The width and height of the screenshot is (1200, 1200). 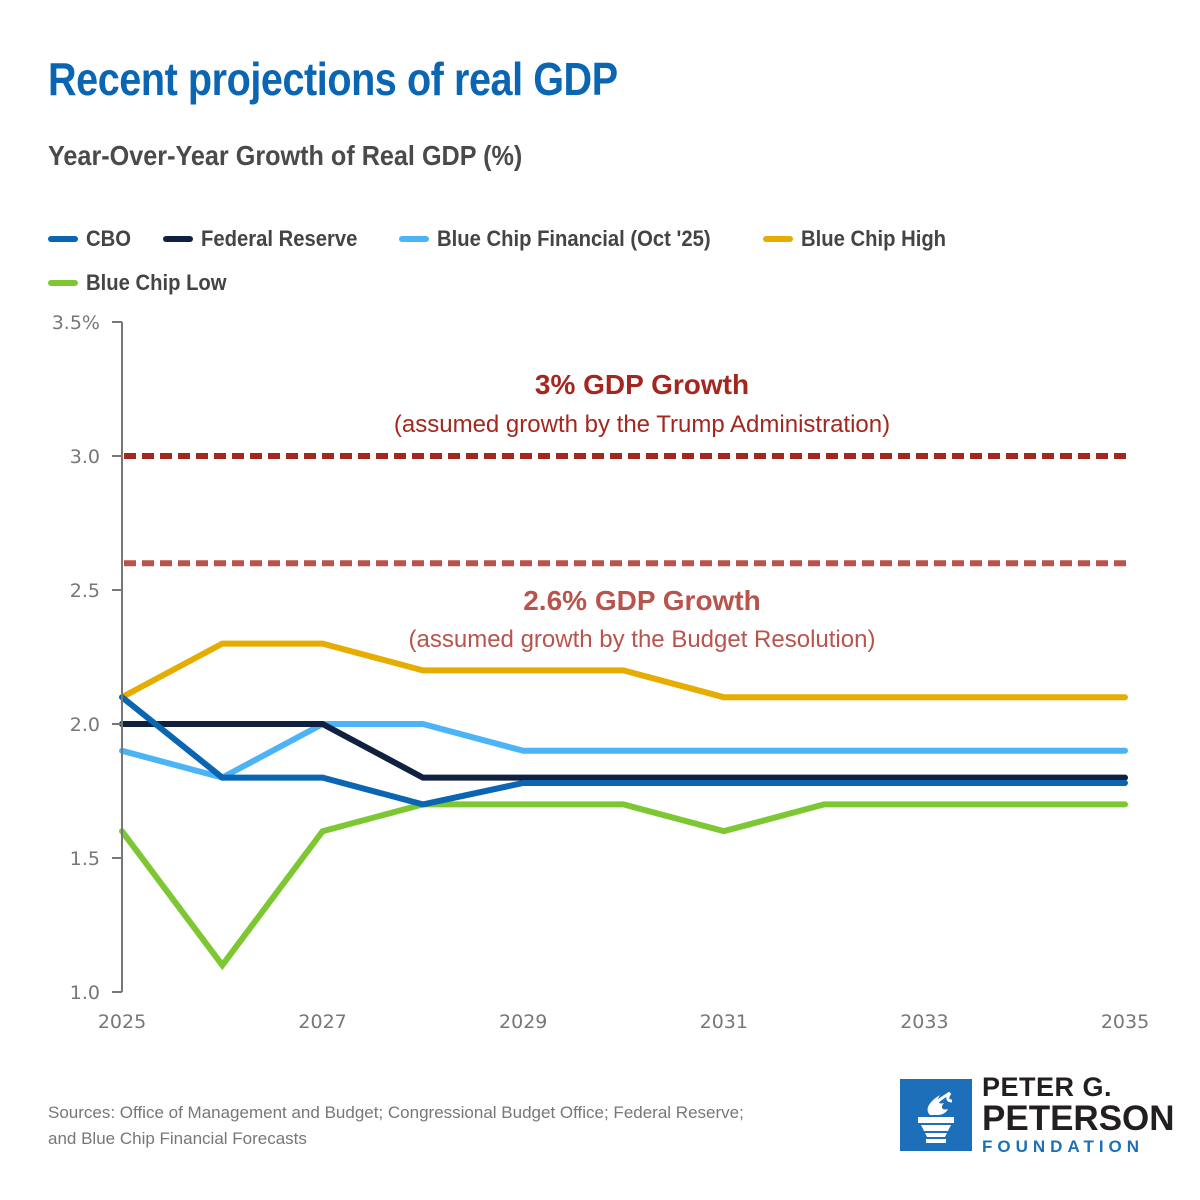 What do you see at coordinates (177, 1138) in the screenshot?
I see `sources-line-2: and Blue Chip Financial Forecasts` at bounding box center [177, 1138].